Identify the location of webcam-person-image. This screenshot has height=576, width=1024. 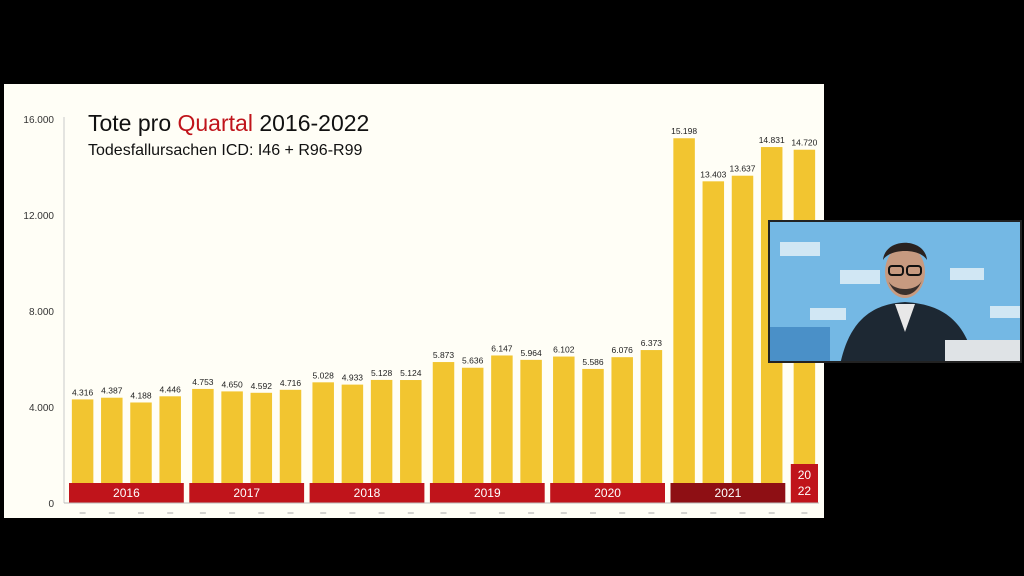
(895, 291).